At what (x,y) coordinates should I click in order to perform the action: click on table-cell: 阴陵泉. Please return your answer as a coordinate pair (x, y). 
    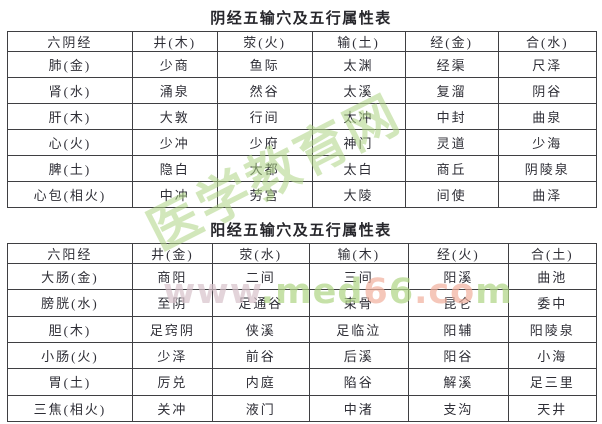
    Looking at the image, I should click on (547, 168).